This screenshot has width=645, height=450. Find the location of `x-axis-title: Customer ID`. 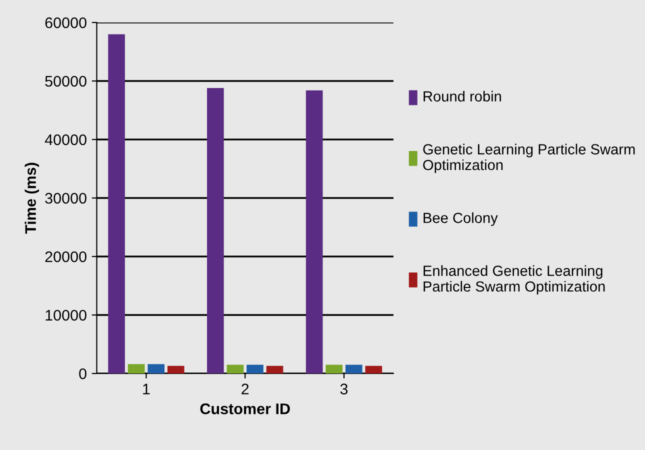

x-axis-title: Customer ID is located at coordinates (245, 408).